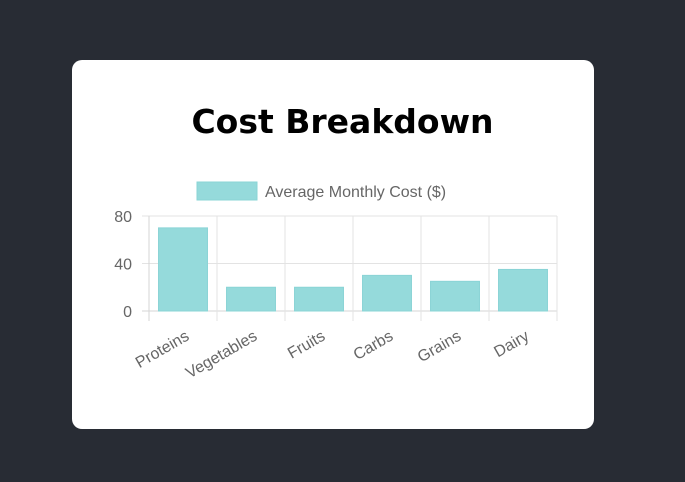 This screenshot has width=685, height=482. Describe the element at coordinates (123, 217) in the screenshot. I see `y-tick-label: 80` at that location.